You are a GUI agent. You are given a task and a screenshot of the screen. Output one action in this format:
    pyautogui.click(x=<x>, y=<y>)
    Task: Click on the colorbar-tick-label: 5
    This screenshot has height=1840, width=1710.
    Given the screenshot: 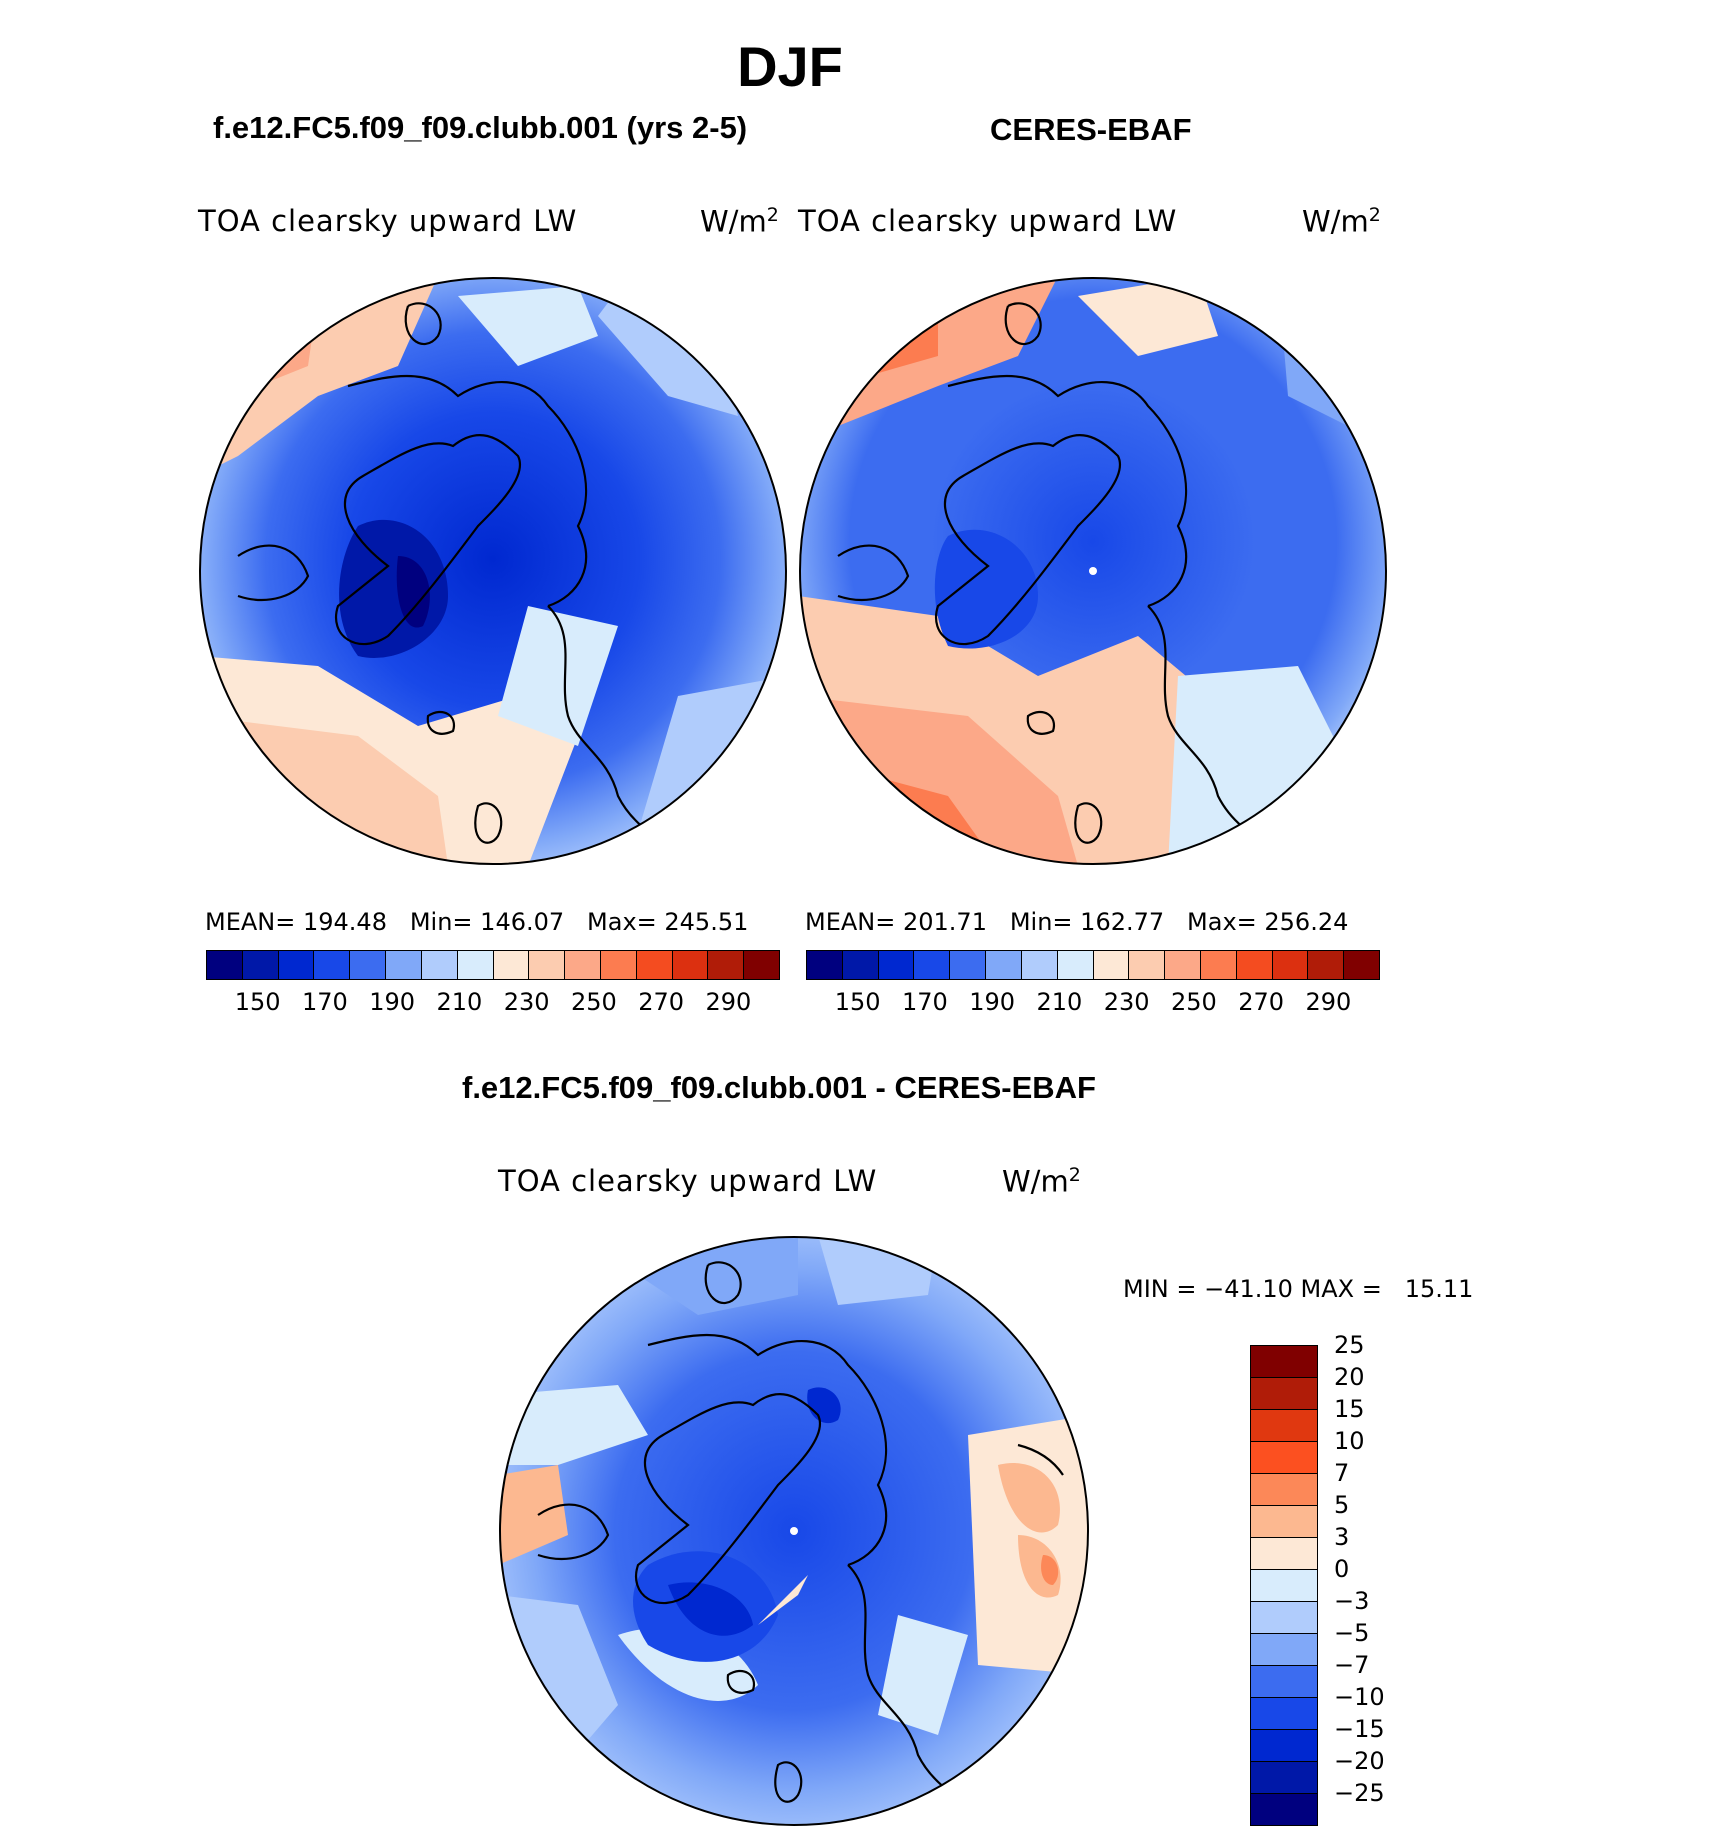 What is the action you would take?
    pyautogui.click(x=1342, y=1505)
    